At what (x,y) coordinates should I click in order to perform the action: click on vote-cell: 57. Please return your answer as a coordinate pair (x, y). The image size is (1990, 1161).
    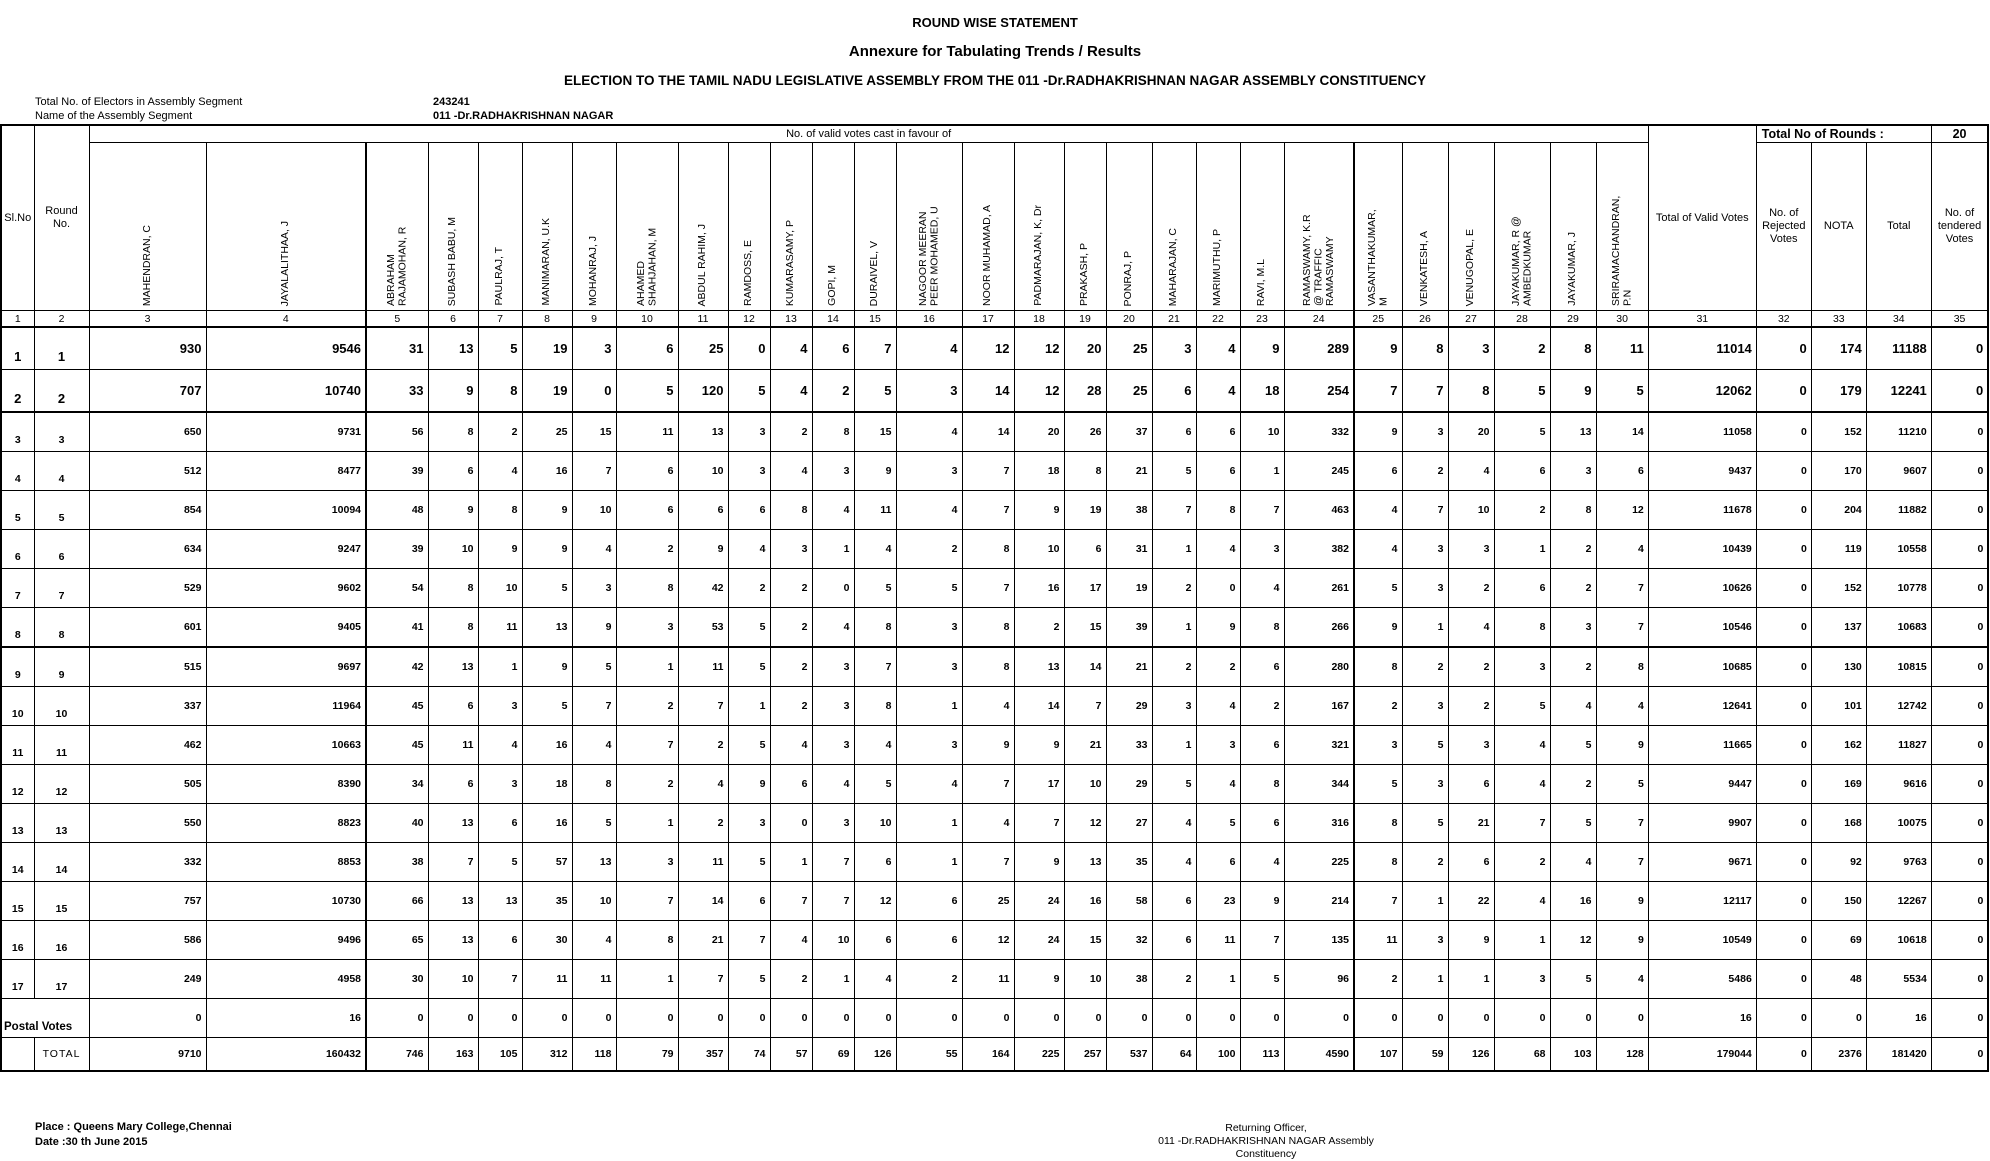
    Looking at the image, I should click on (547, 862).